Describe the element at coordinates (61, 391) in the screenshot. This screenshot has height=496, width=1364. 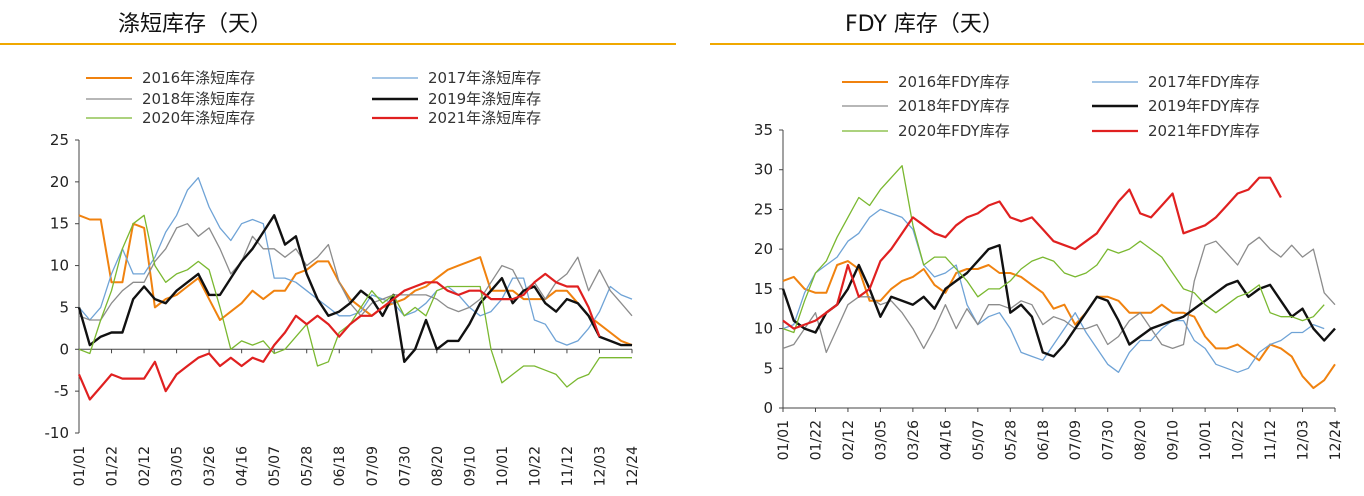
I see `y-tick-label: -5` at that location.